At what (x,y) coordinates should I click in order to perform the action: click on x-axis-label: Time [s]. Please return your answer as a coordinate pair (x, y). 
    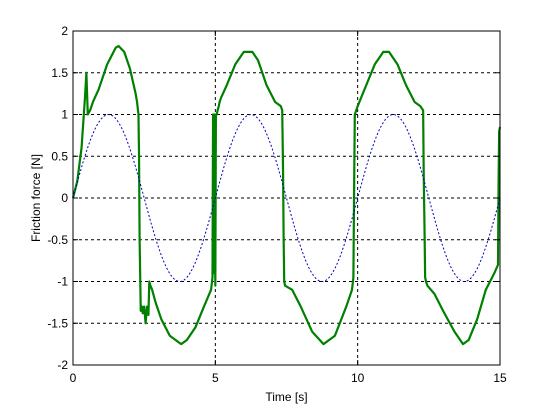
    Looking at the image, I should click on (286, 397).